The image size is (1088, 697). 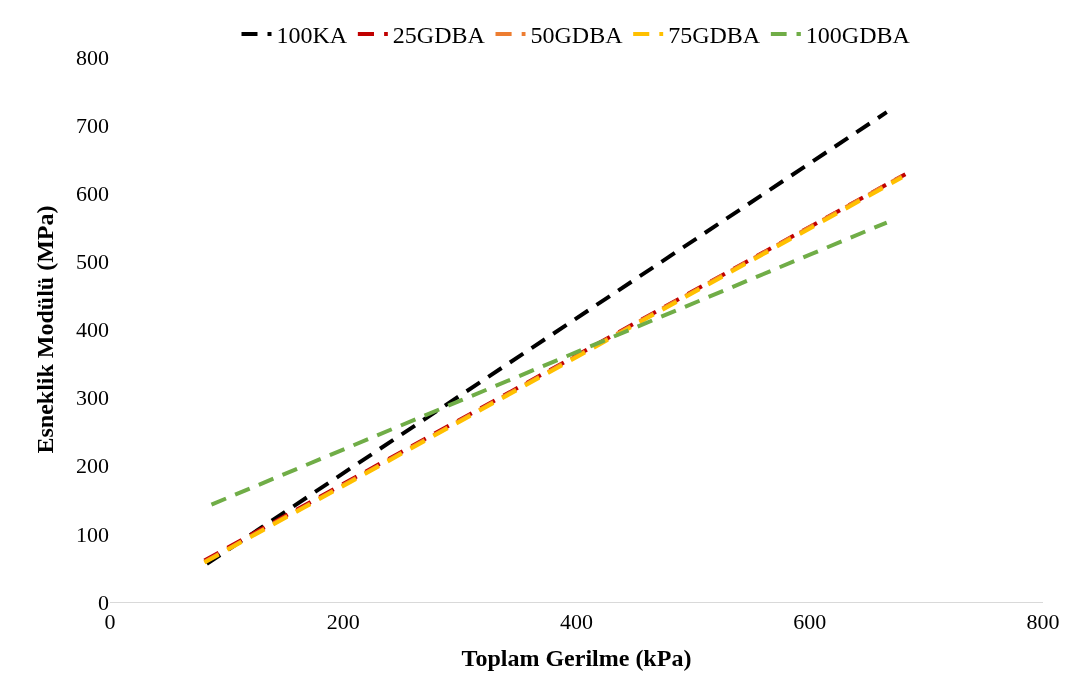 I want to click on y-tick-label: 500, so click(x=92, y=262).